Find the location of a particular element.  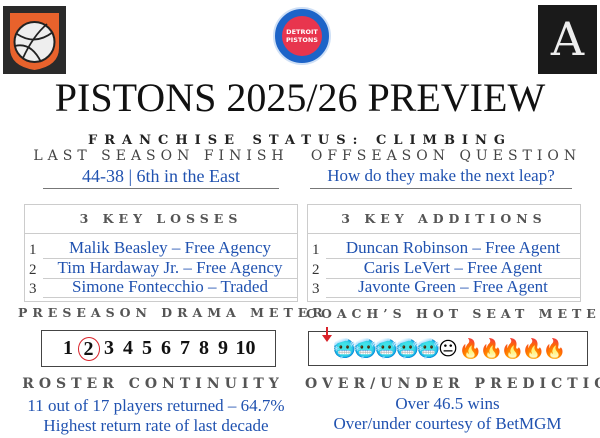

franchise-status: FRANCHISE STATUS: CLIMBING is located at coordinates (300, 140).